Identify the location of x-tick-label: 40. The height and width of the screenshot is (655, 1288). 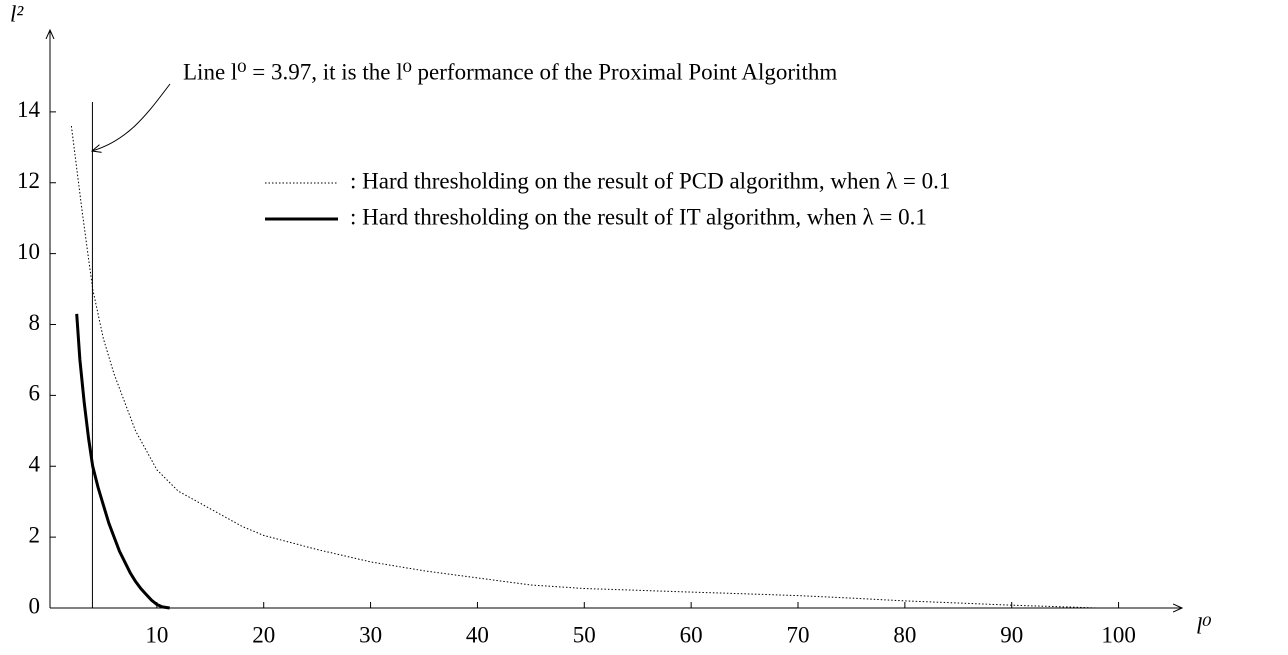
(477, 634).